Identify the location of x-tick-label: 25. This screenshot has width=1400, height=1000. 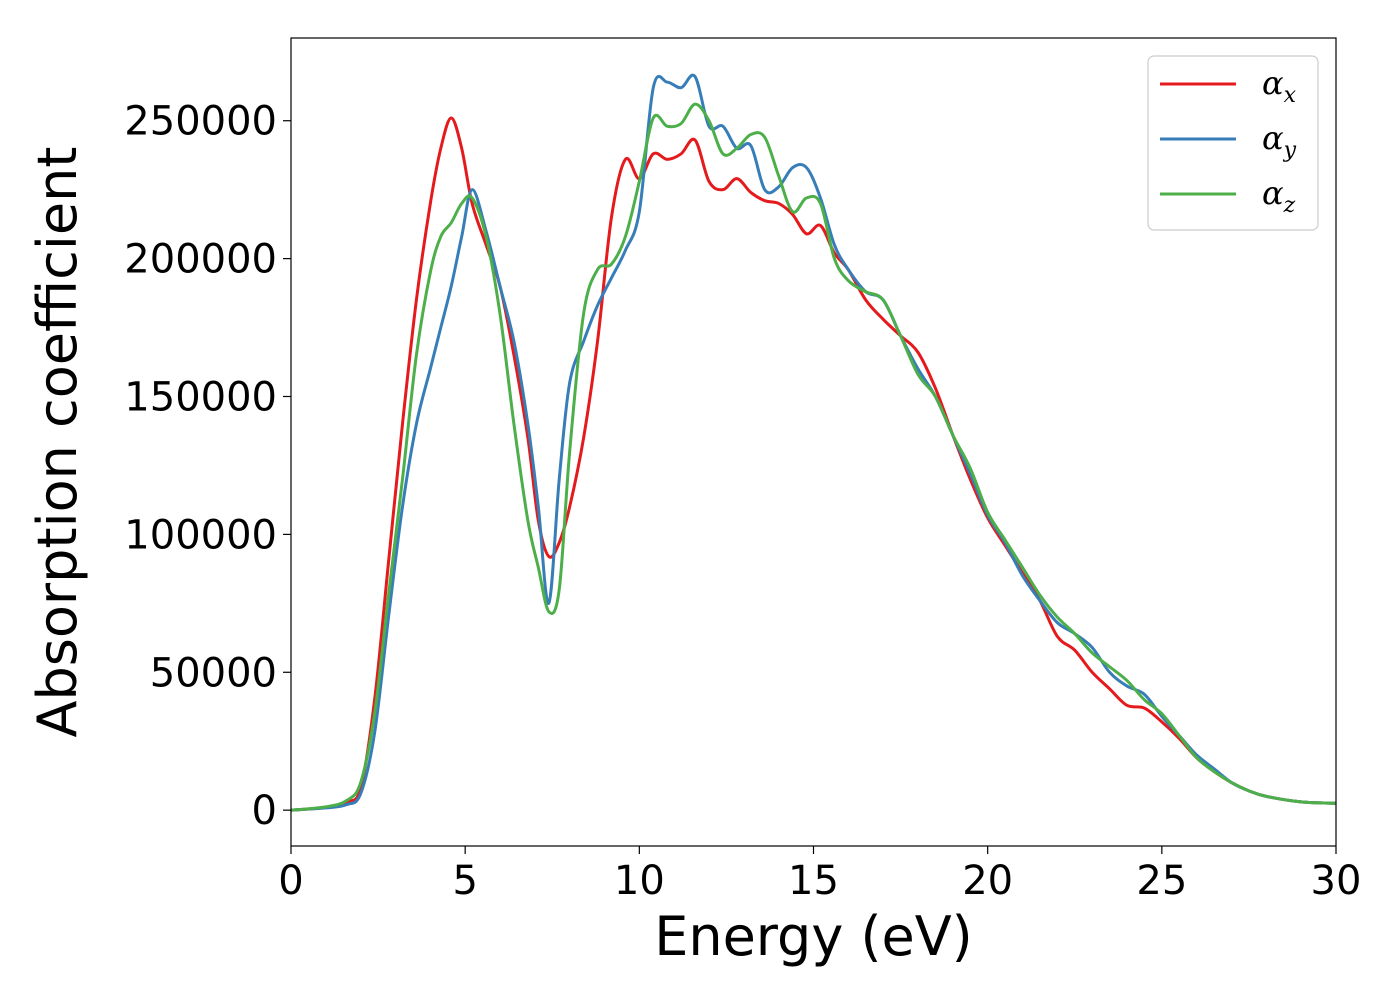
(1161, 881).